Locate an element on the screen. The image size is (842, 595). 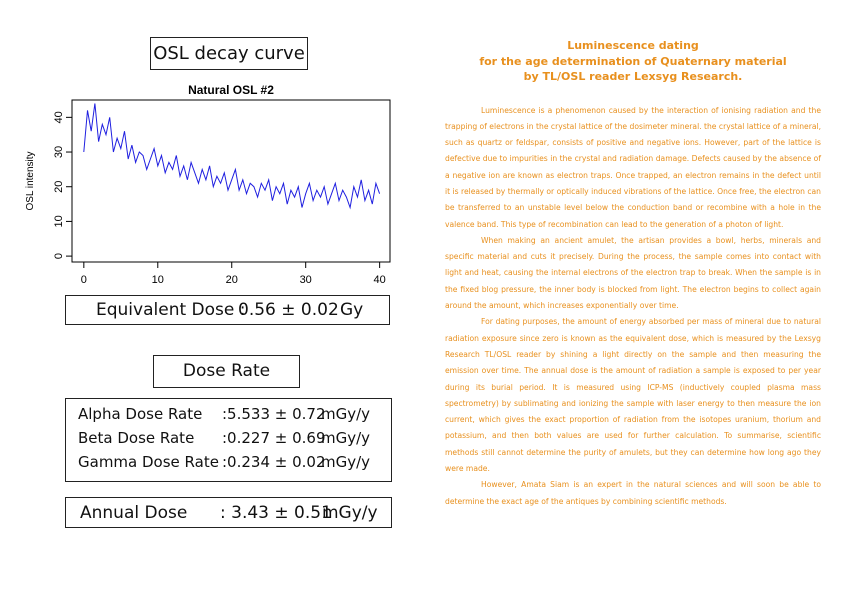
dose-value: :5.533 ± 0.72 is located at coordinates (274, 414).